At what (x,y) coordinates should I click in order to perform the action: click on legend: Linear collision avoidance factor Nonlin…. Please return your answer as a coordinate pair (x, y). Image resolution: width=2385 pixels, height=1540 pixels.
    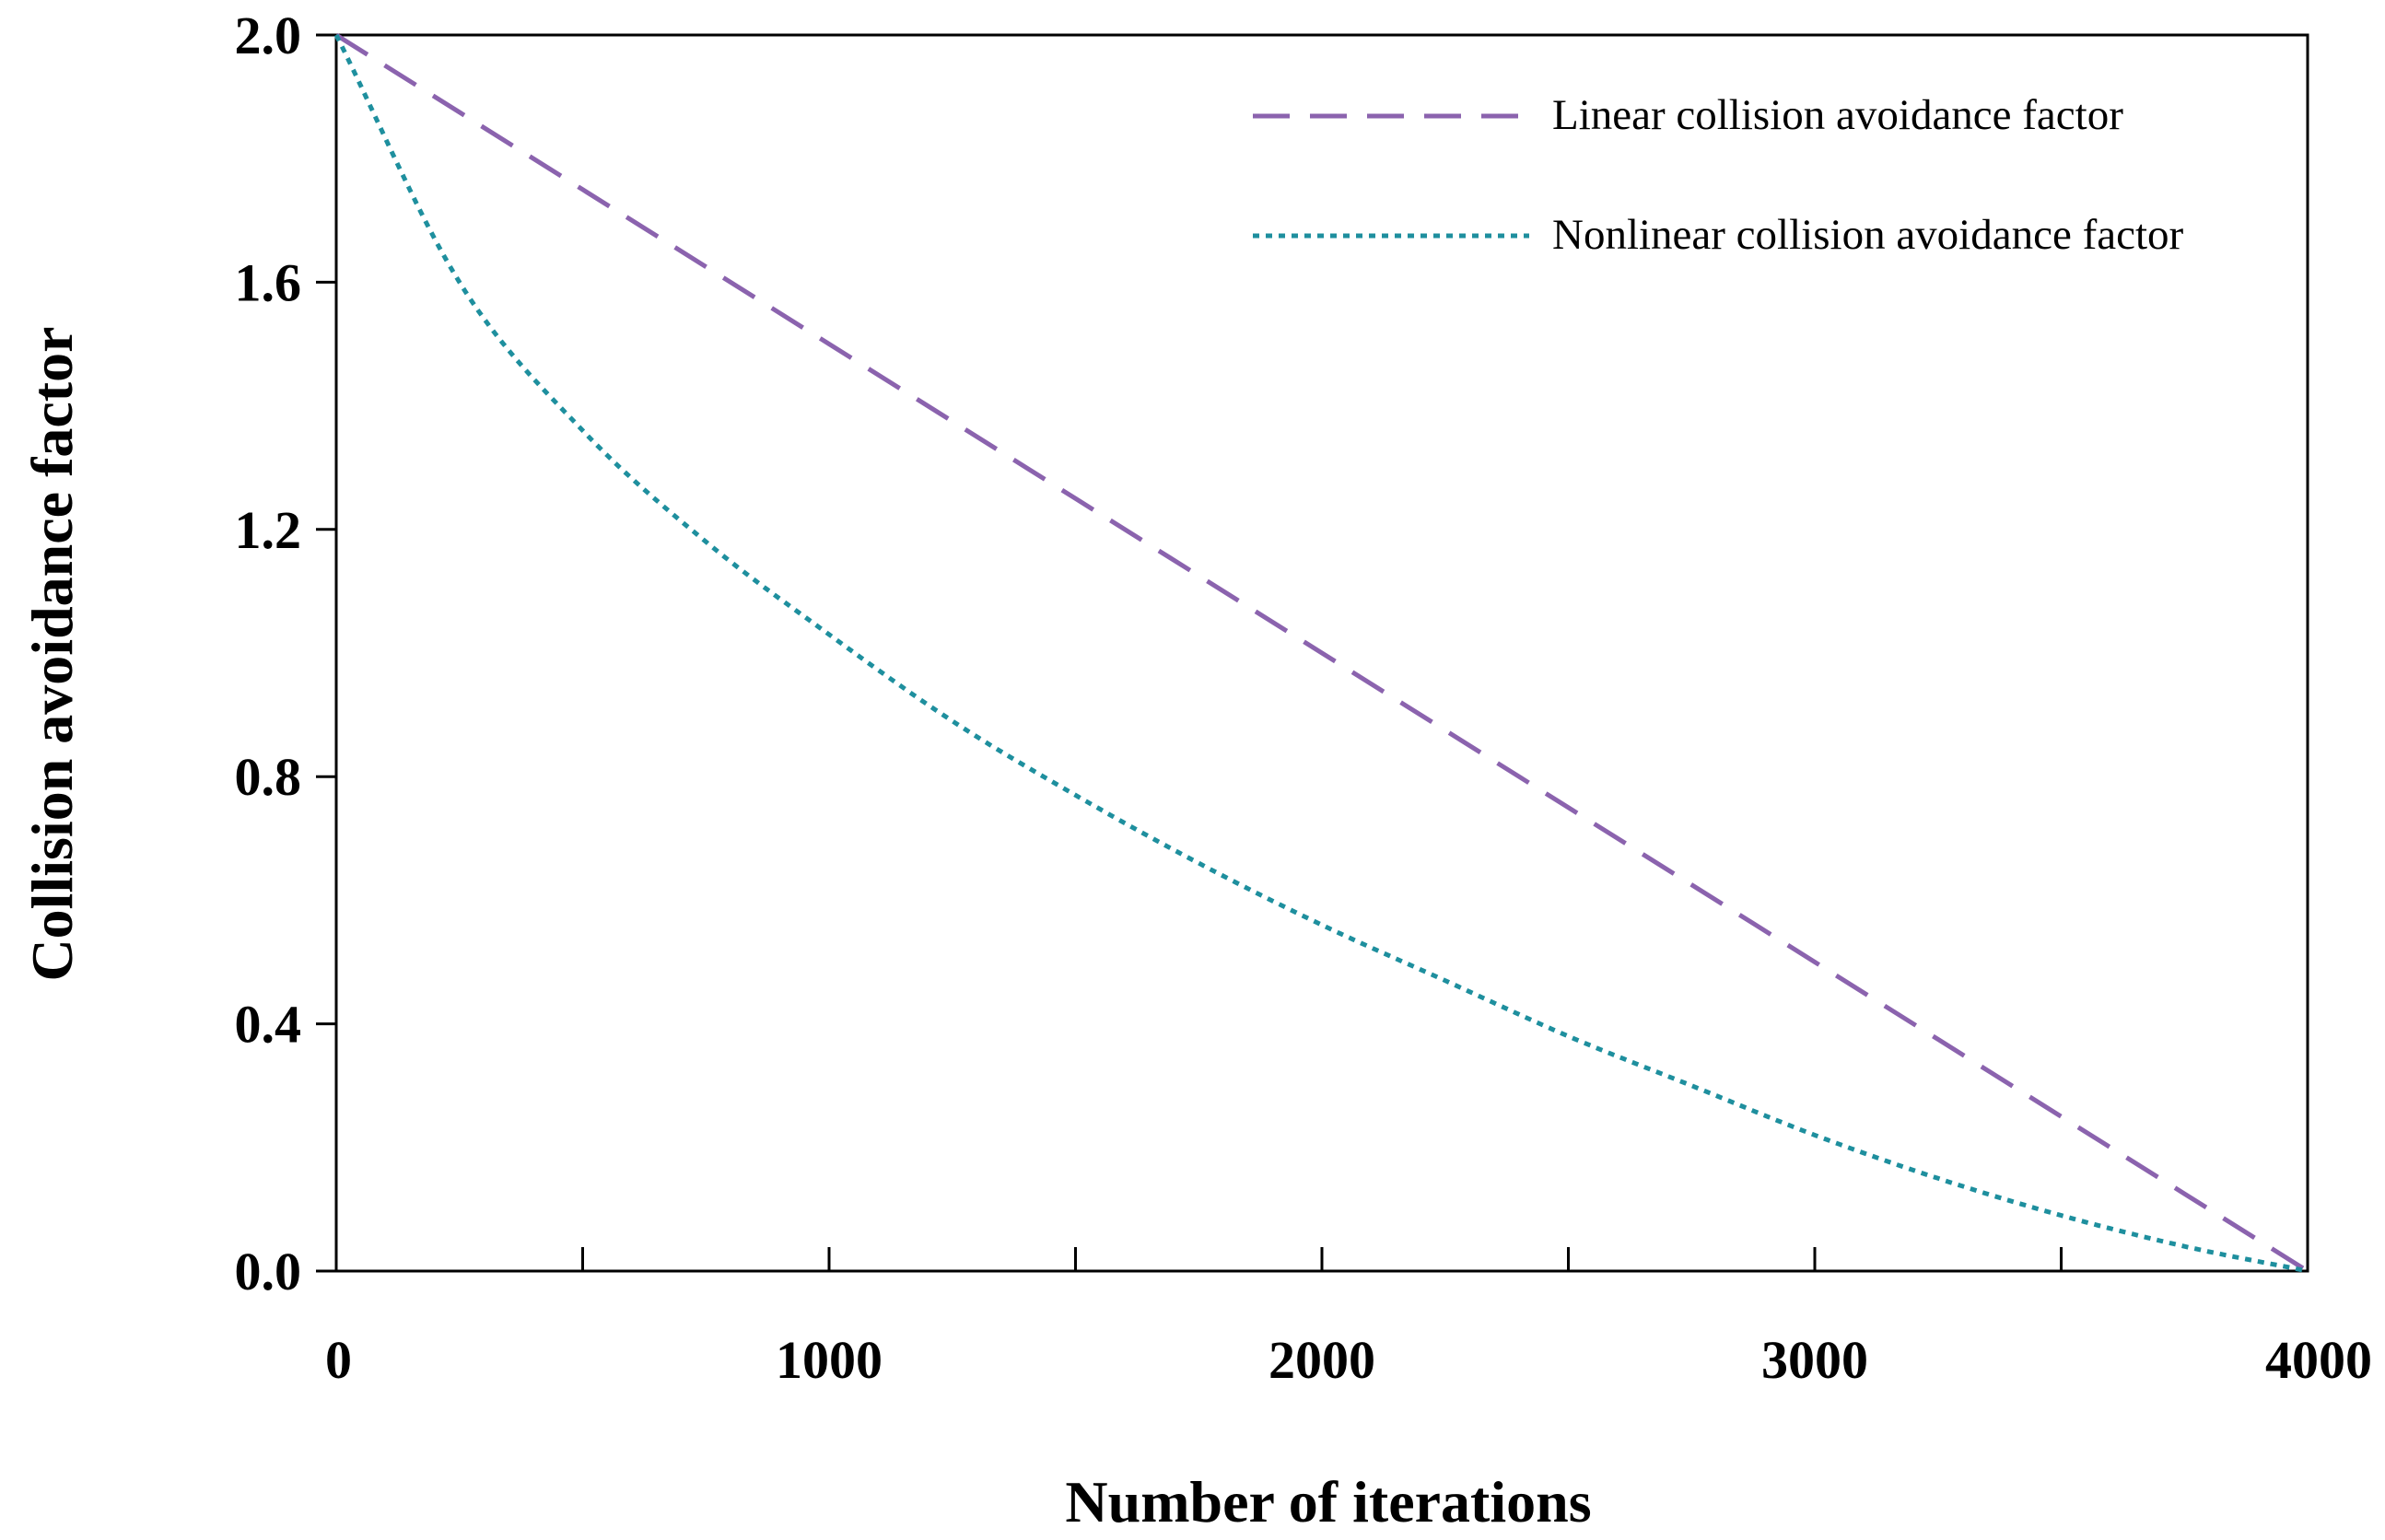
    Looking at the image, I should click on (1718, 175).